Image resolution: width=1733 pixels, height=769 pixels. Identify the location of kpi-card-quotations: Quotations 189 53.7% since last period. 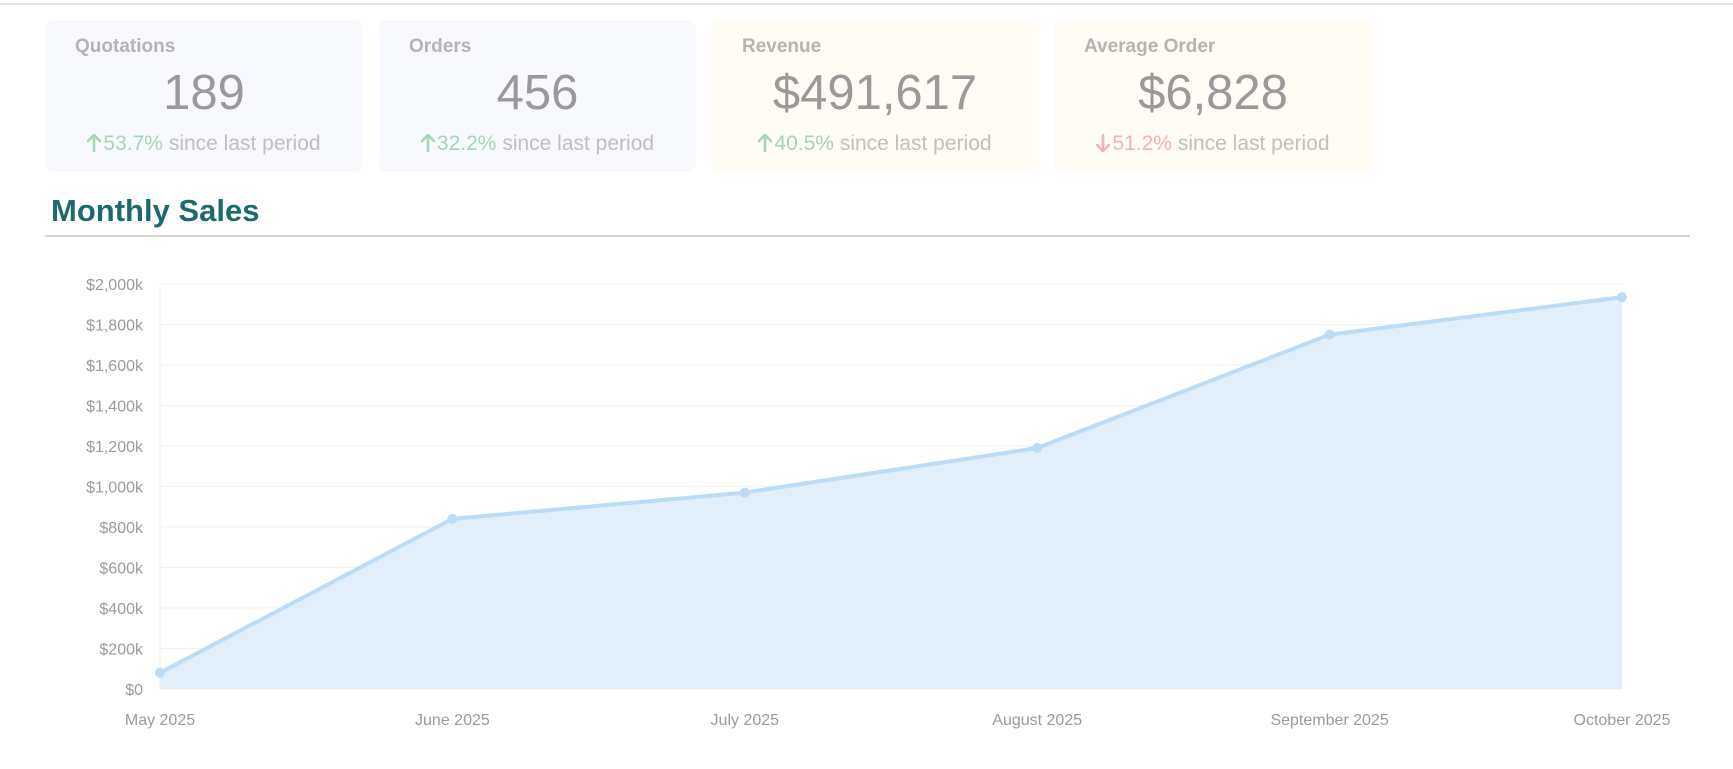
(204, 96).